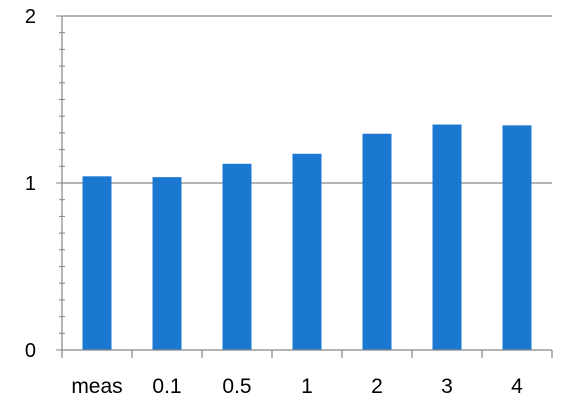 The height and width of the screenshot is (401, 563). Describe the element at coordinates (307, 386) in the screenshot. I see `x-tick-label-3: 1` at that location.